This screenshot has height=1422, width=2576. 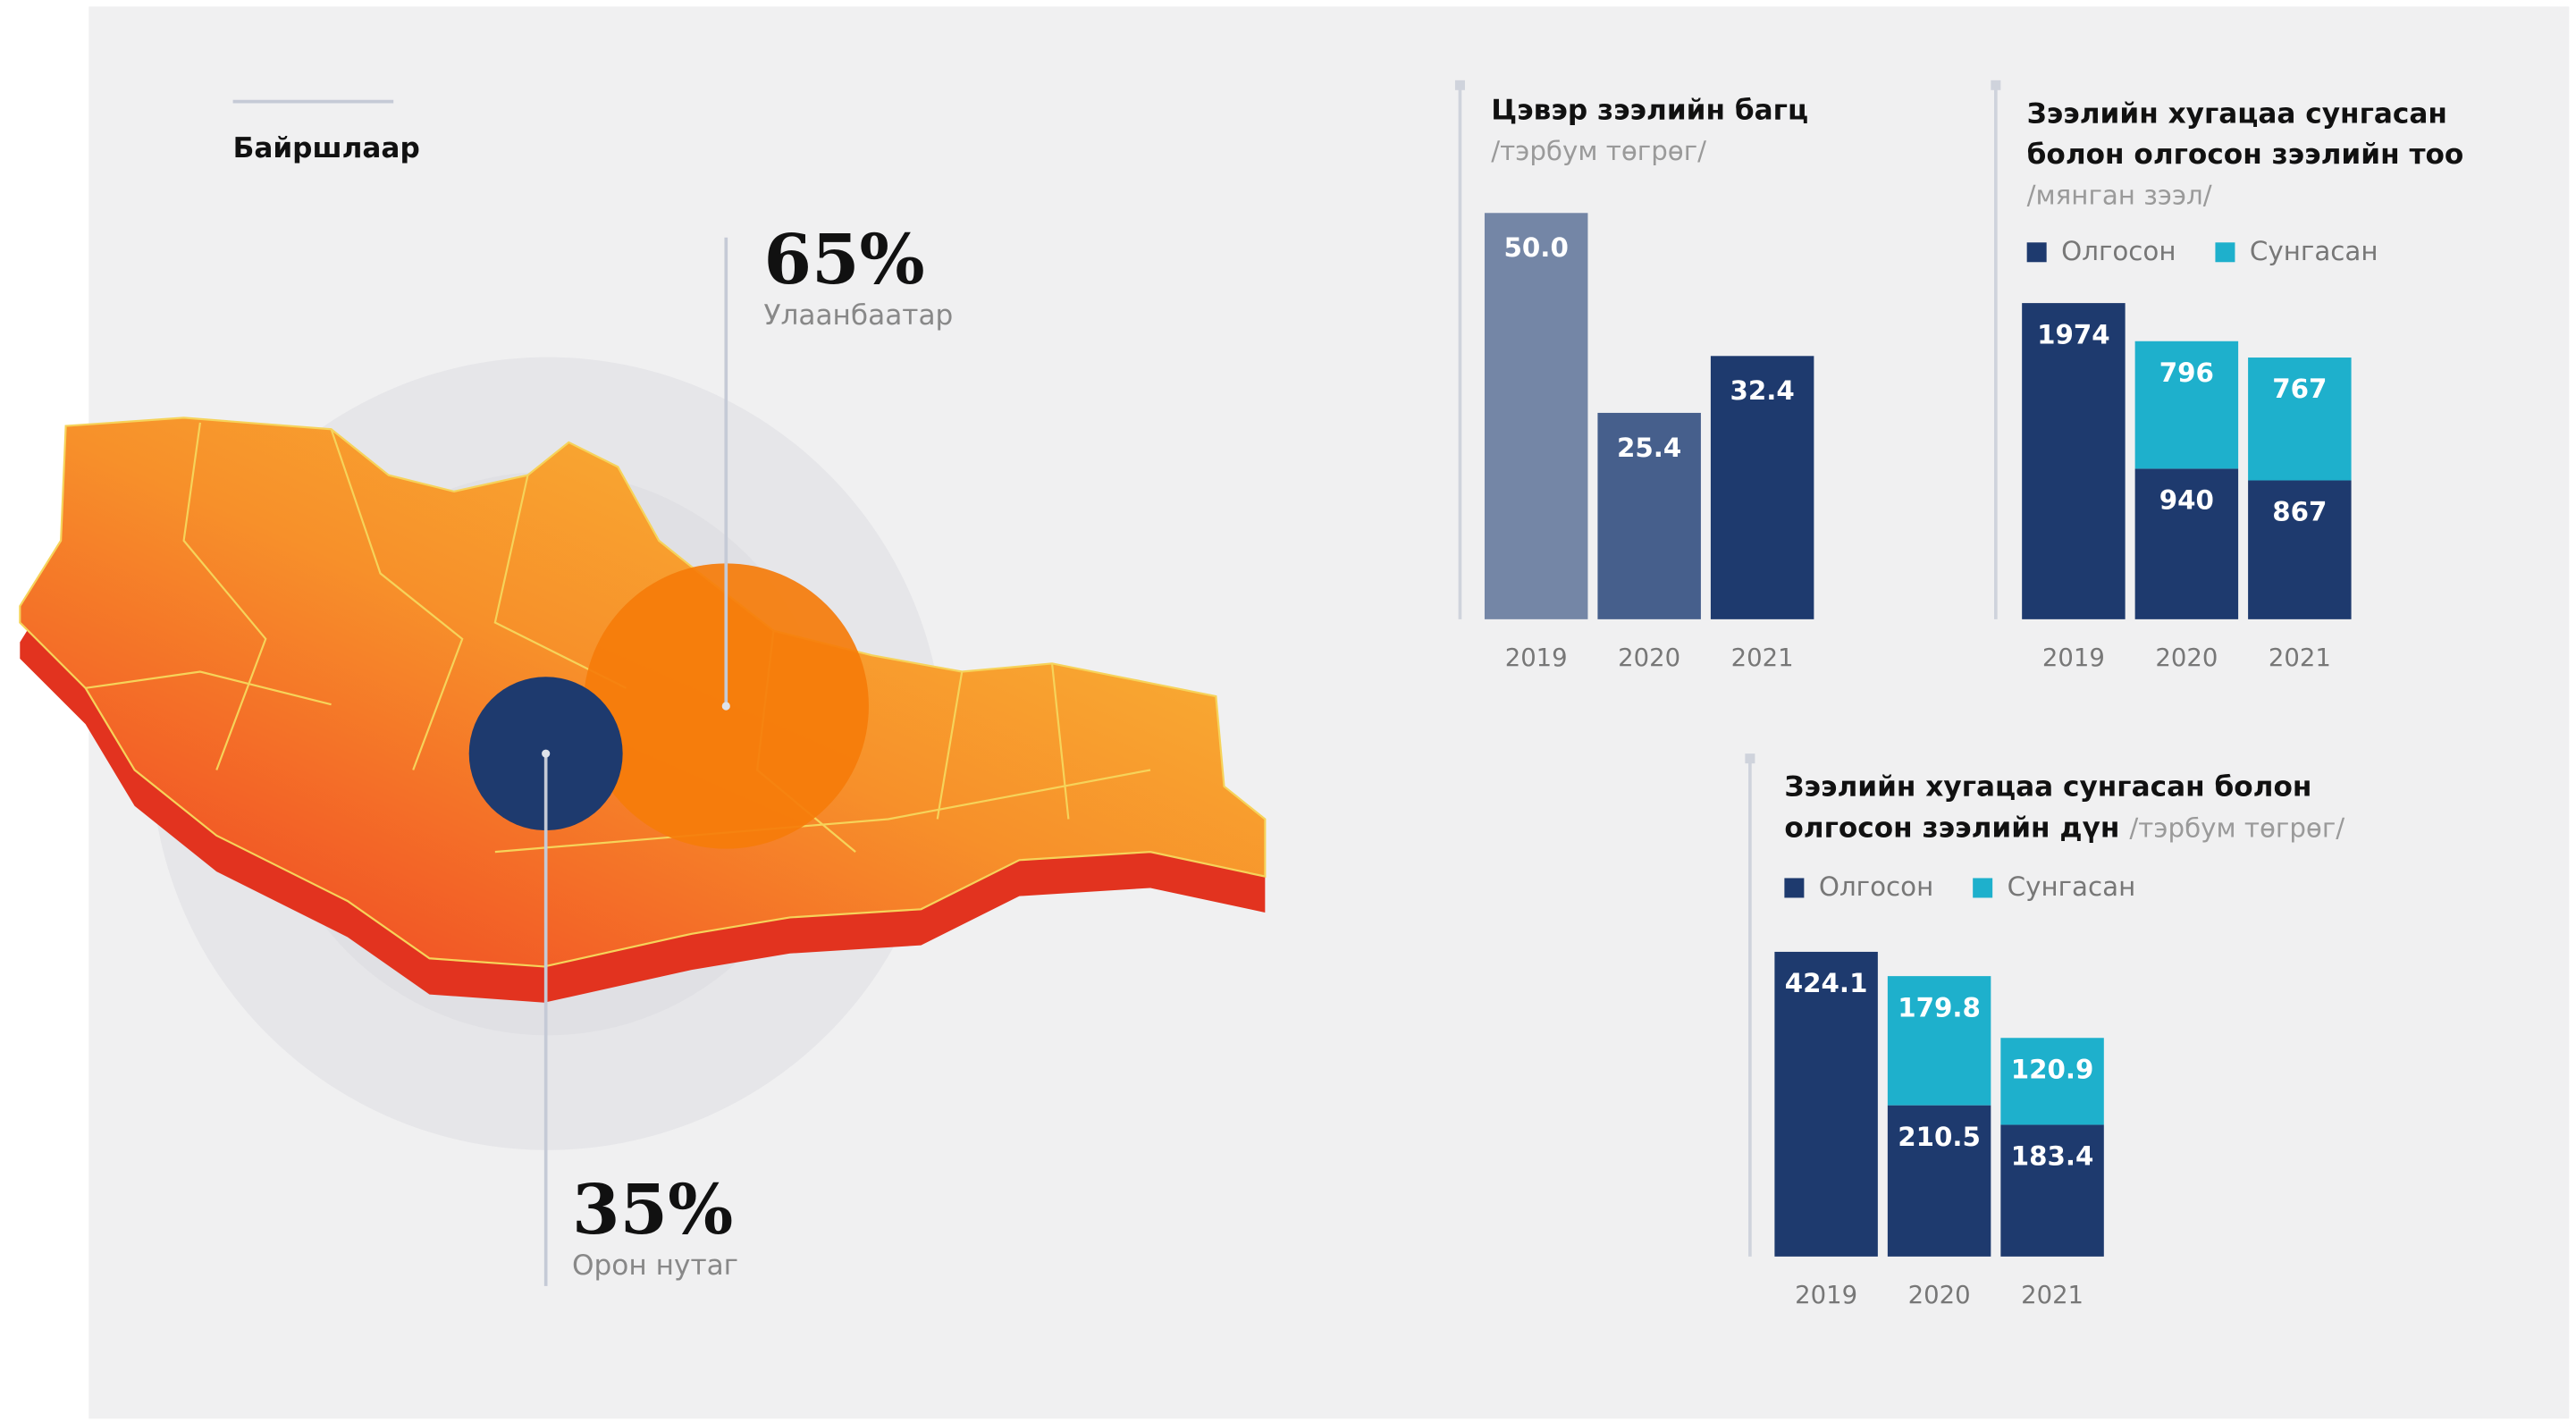 What do you see at coordinates (2053, 1069) in the screenshot?
I see `data-label: 120.9` at bounding box center [2053, 1069].